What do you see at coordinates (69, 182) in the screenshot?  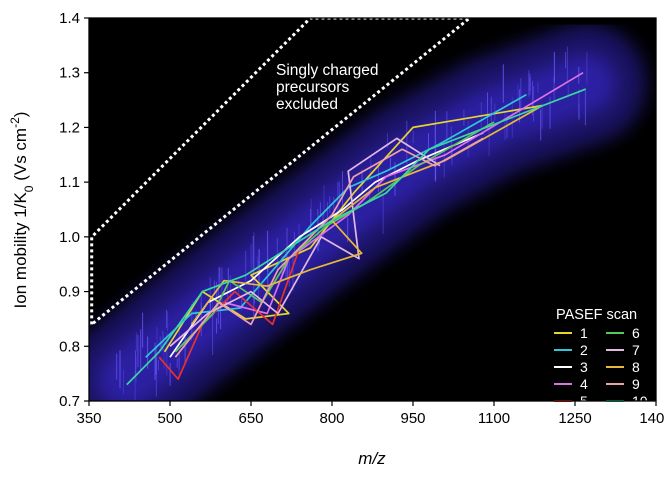 I see `y-tick-label: 1.1` at bounding box center [69, 182].